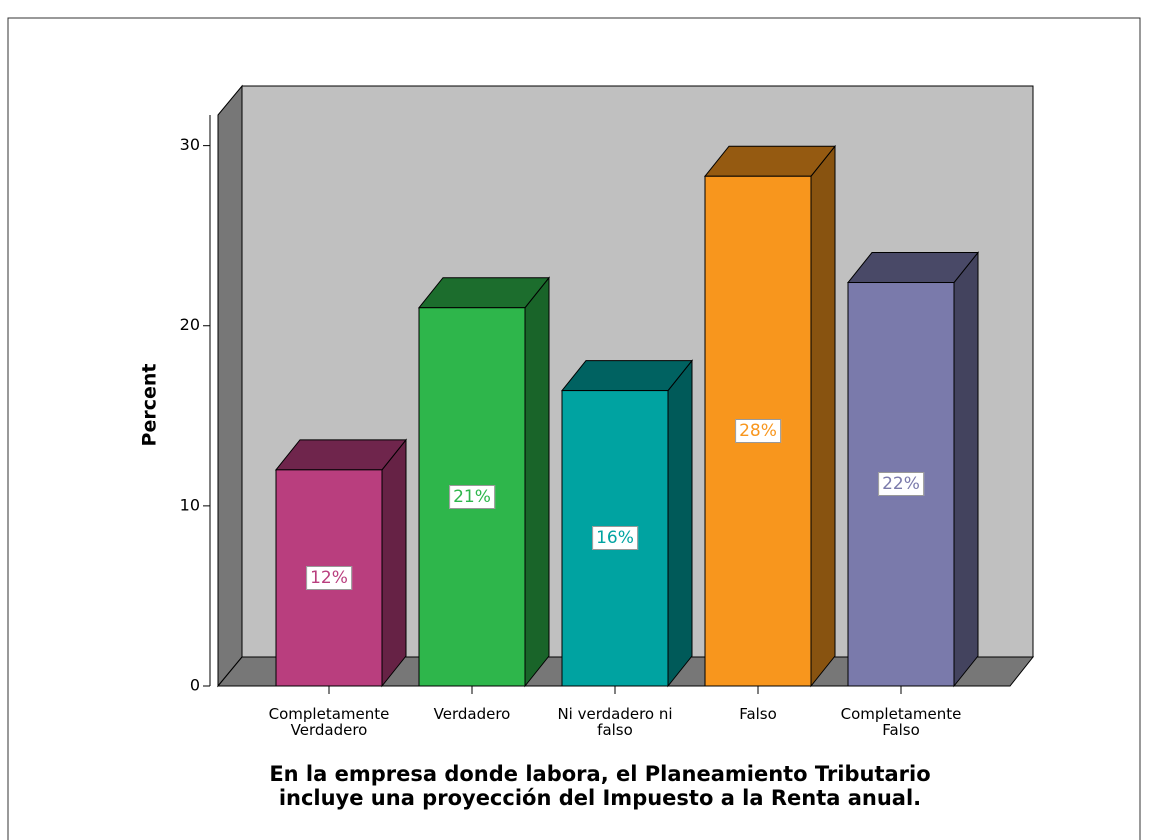 The height and width of the screenshot is (840, 1149). Describe the element at coordinates (150, 405) in the screenshot. I see `y-axis-title: Percent` at that location.